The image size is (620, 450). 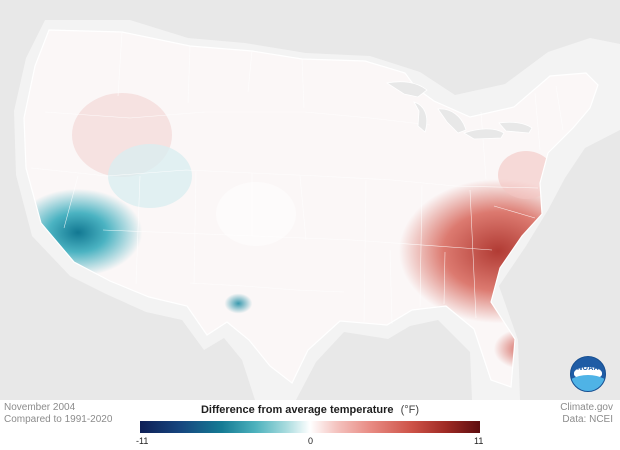 I want to click on month-label: November 2004, so click(x=40, y=407).